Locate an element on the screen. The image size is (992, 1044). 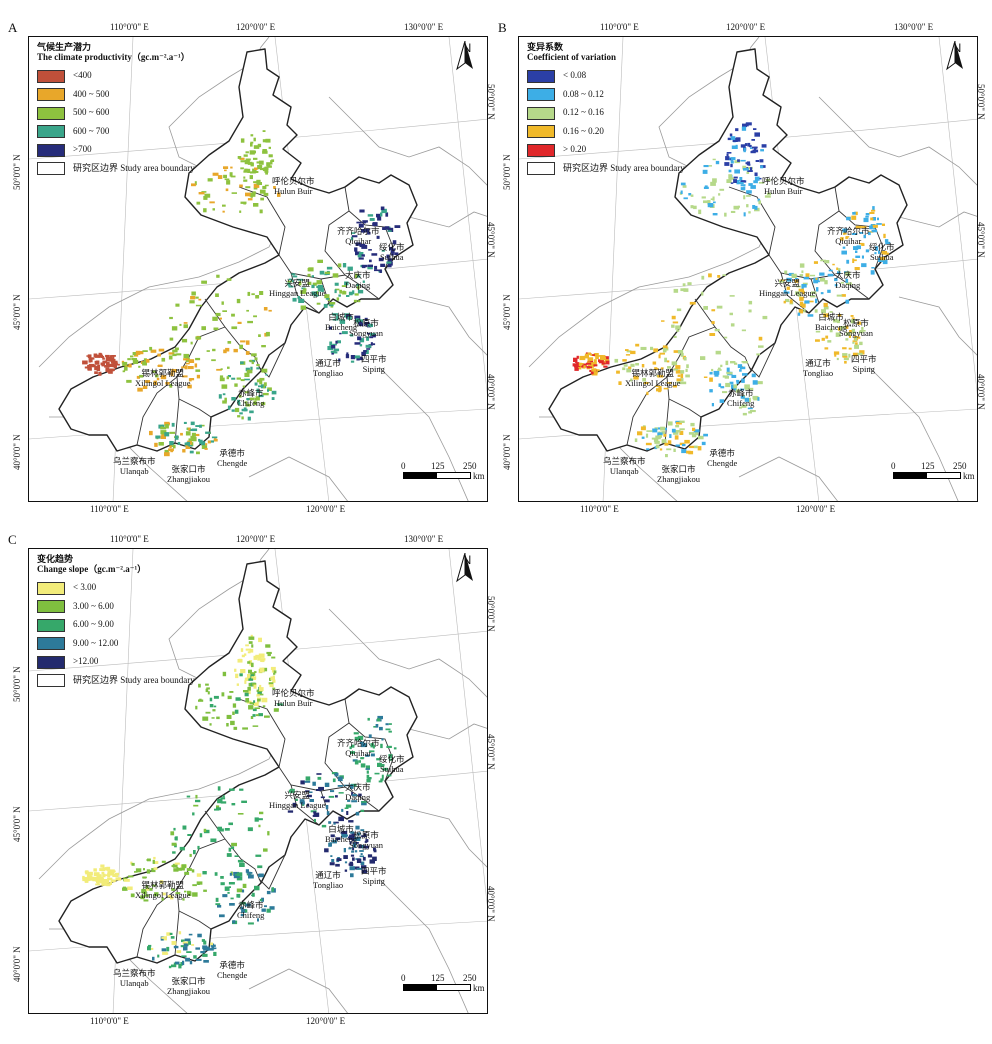
legend-label: 9.00 ~ 12.00 is located at coordinates (96, 642).